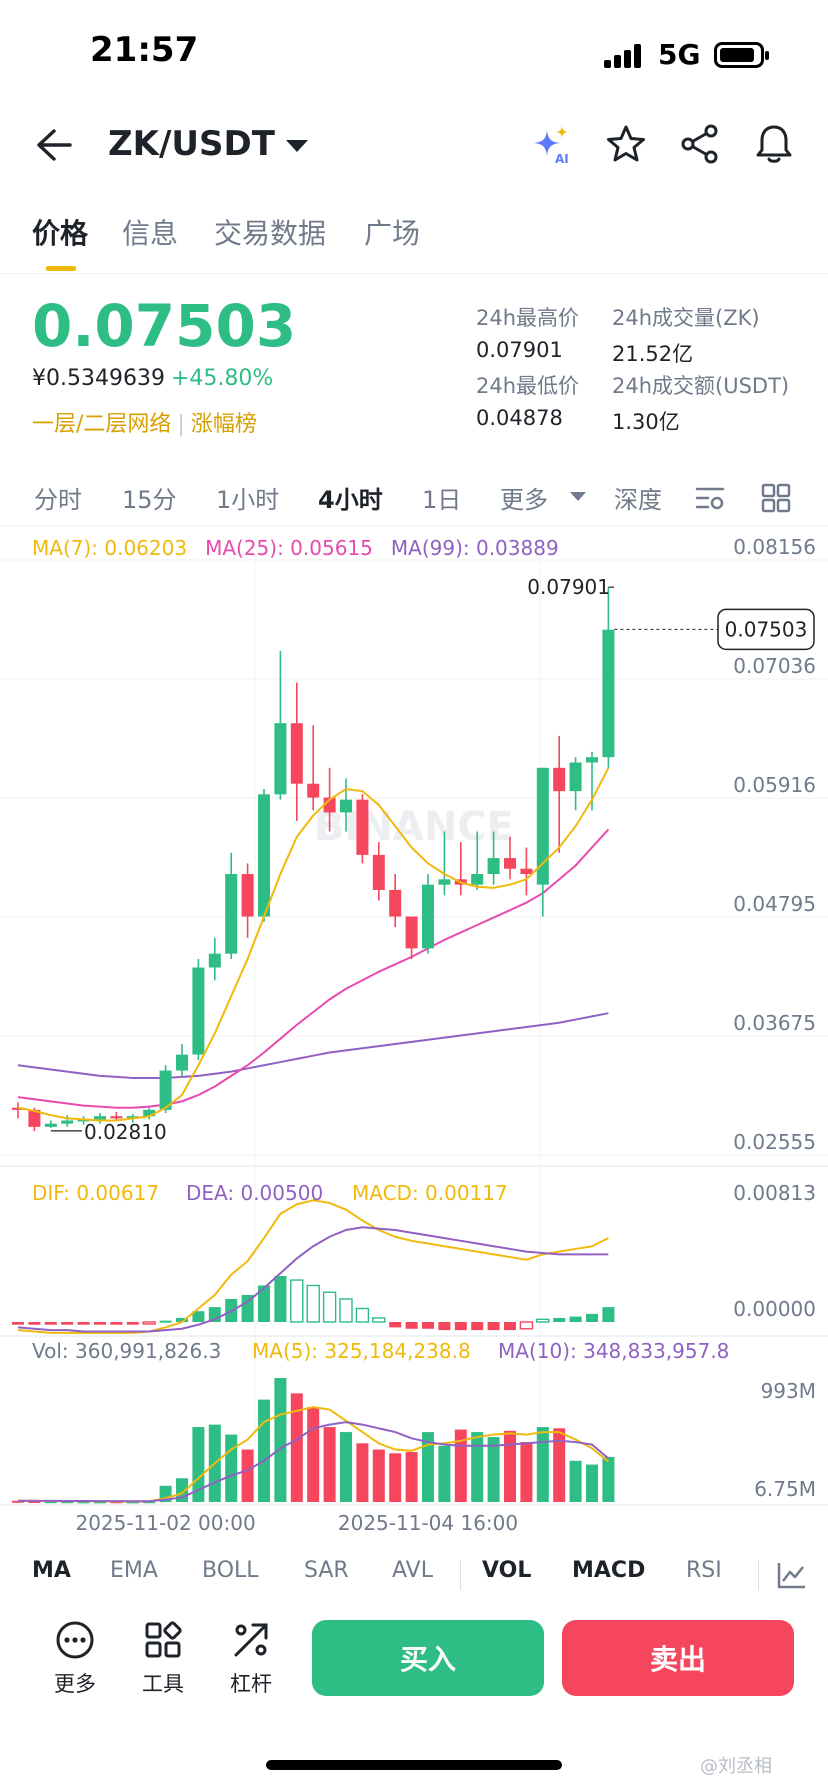  I want to click on indicator-ema: EMA, so click(134, 1570).